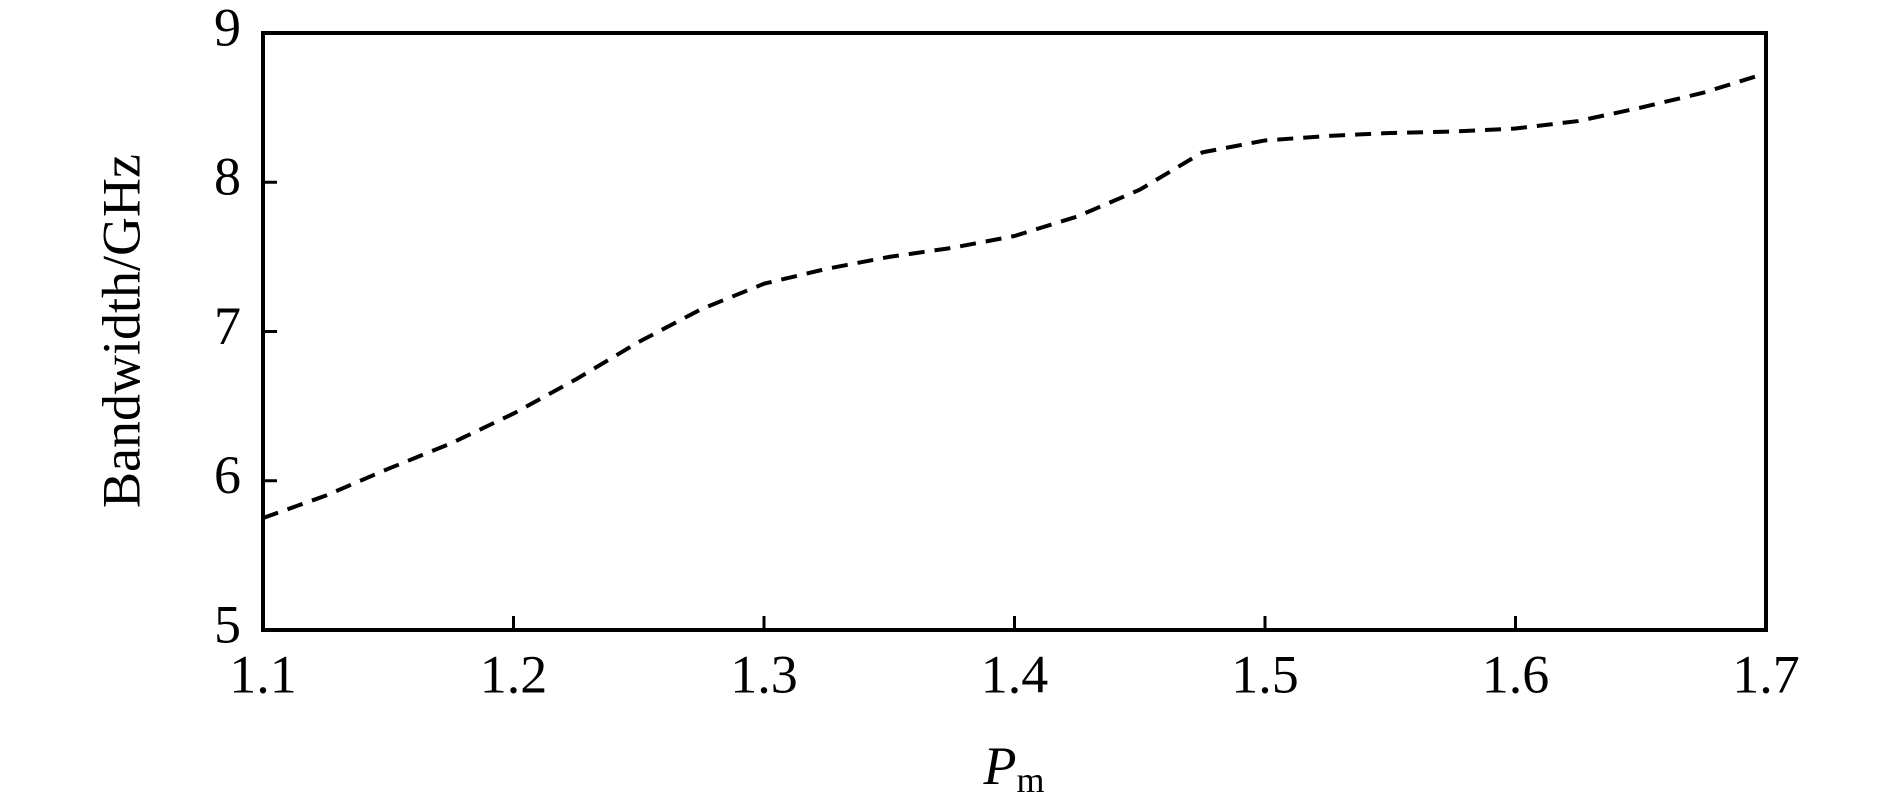  Describe the element at coordinates (764, 674) in the screenshot. I see `x-tick-label: 1.3` at that location.